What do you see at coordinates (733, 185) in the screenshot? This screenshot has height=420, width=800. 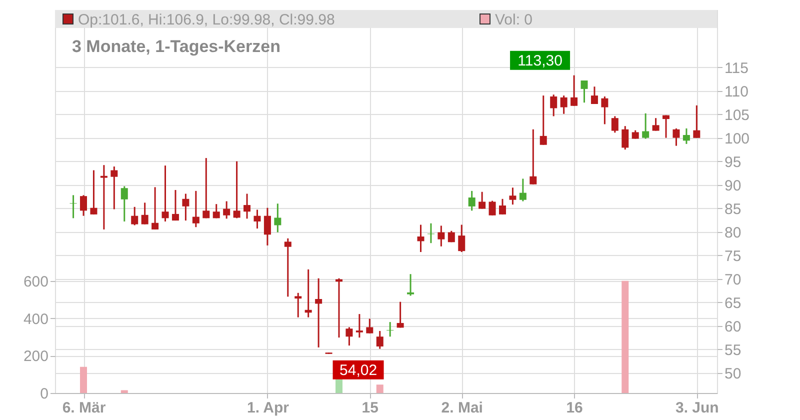 I see `y2-tick-label: 90` at bounding box center [733, 185].